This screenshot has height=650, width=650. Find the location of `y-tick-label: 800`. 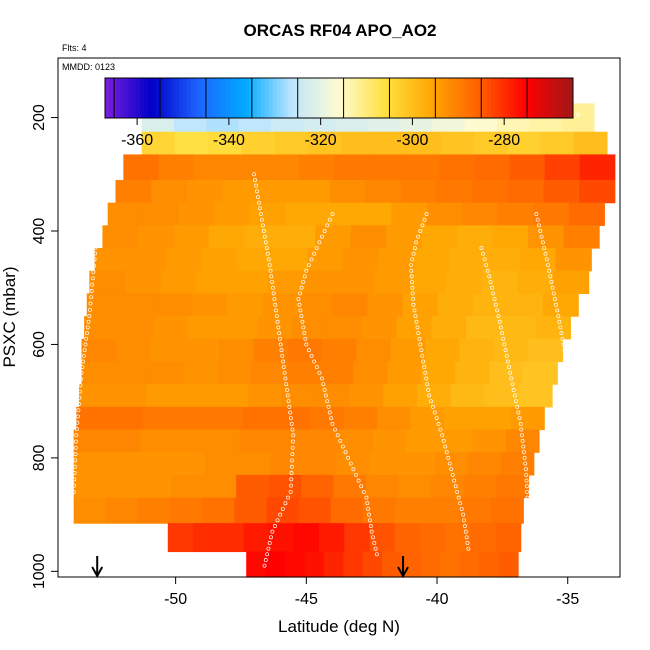

y-tick-label: 800 is located at coordinates (39, 457).